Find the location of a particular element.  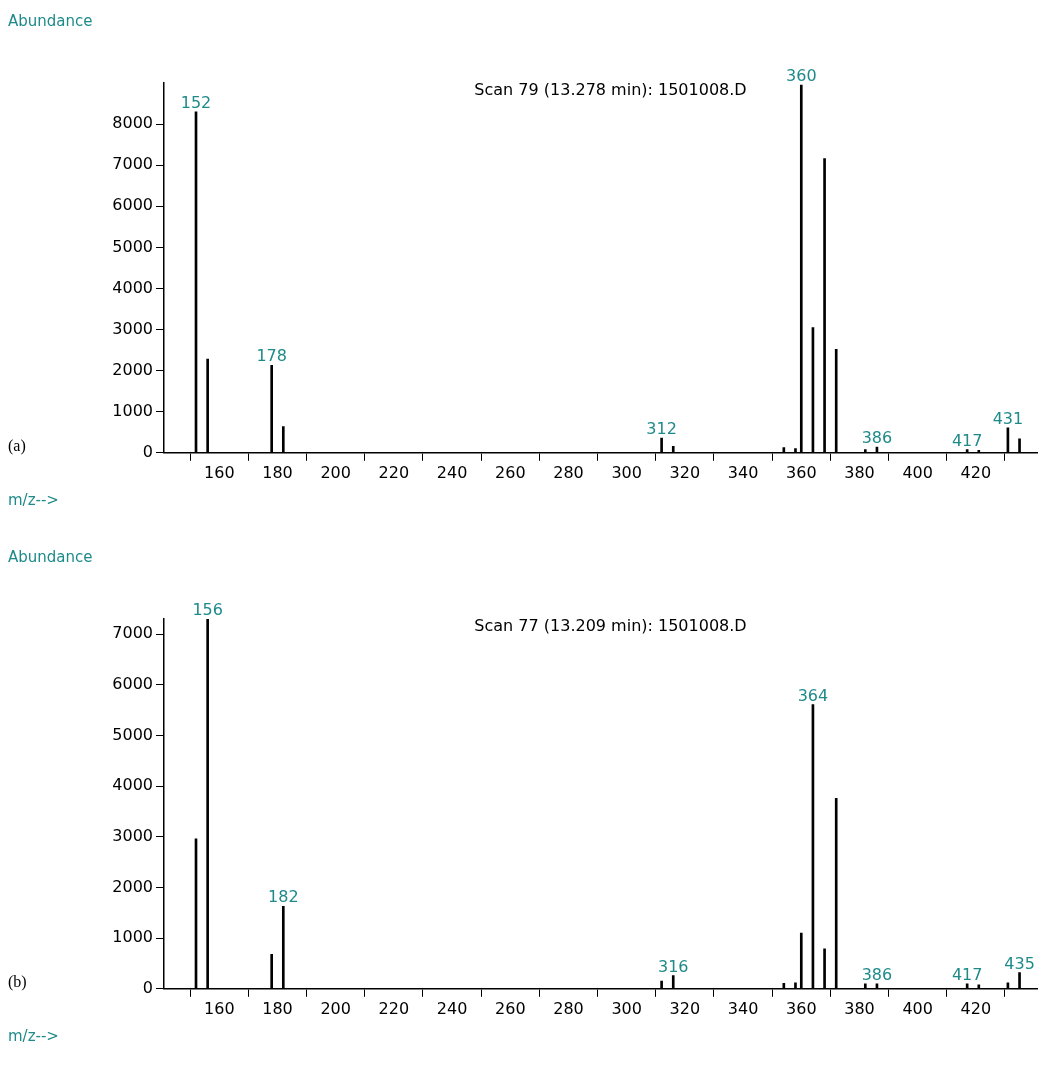

annotation: 360 is located at coordinates (801, 76).